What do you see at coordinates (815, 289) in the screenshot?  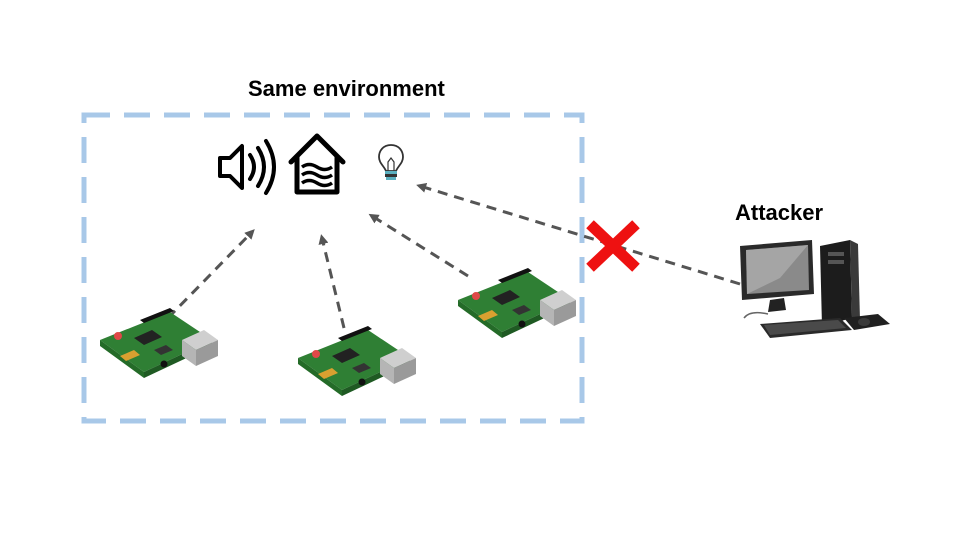 I see `desktop-computer-icon` at bounding box center [815, 289].